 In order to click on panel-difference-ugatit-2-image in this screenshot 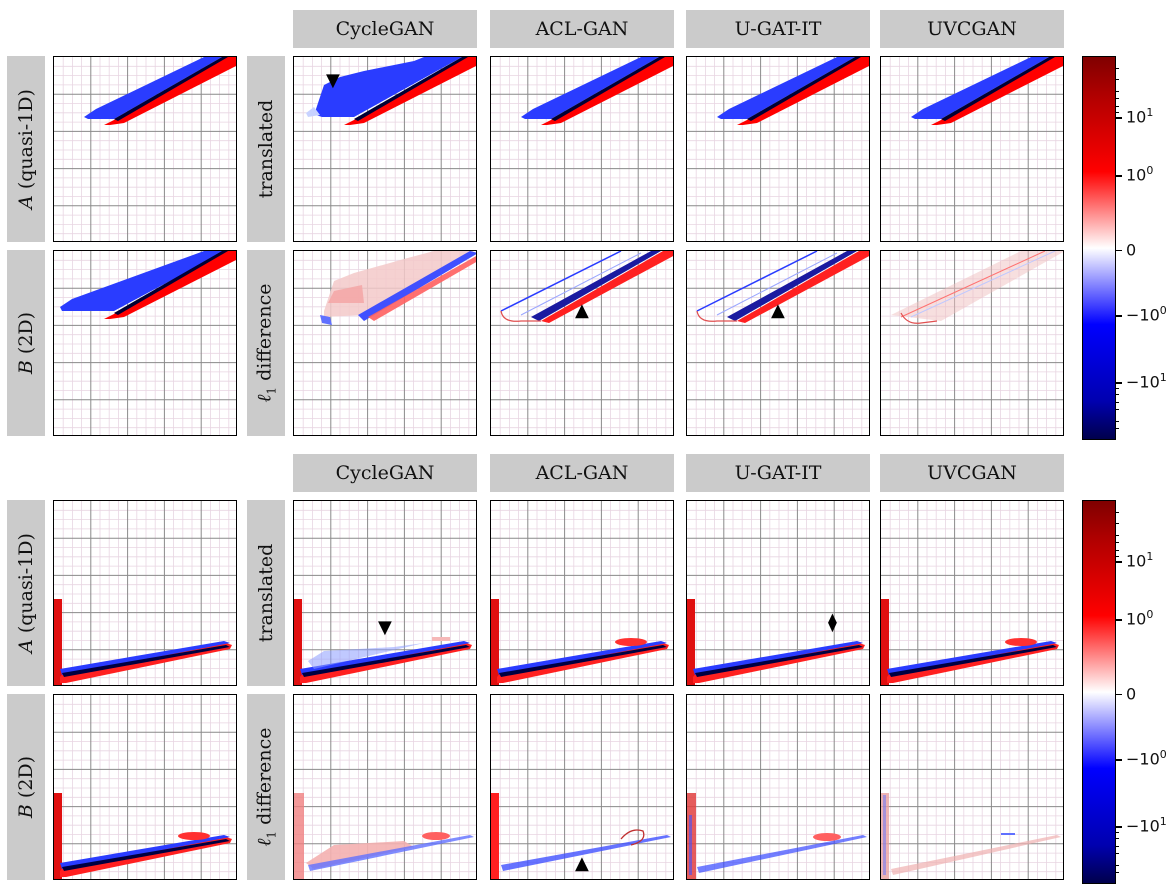, I will do `click(778, 787)`.